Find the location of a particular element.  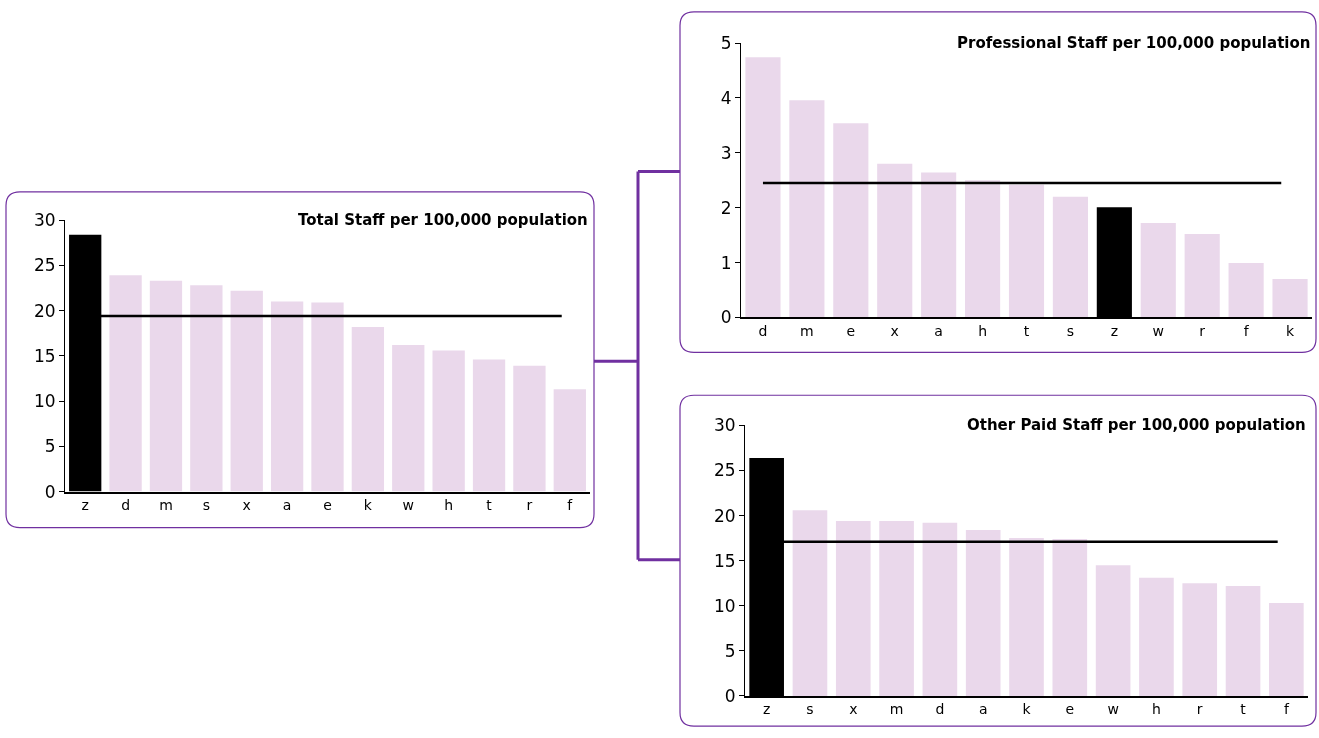

chart-title: Total Staff per 100,000 population is located at coordinates (443, 220).